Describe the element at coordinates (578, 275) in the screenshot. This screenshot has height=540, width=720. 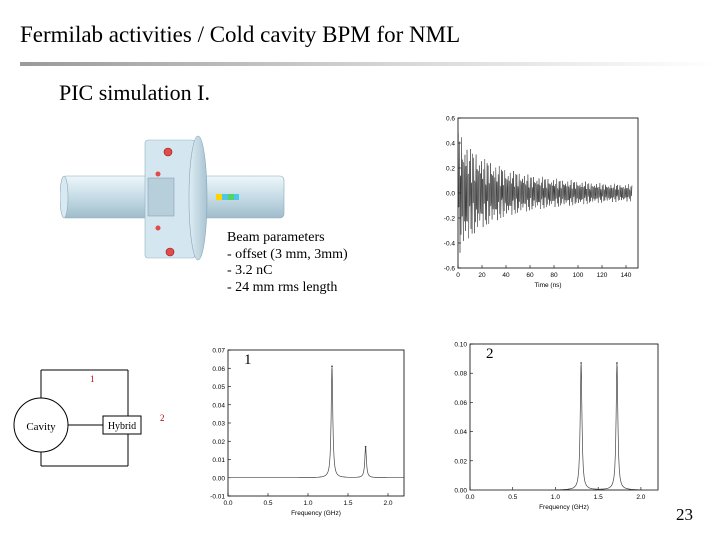
I see `x-tick-label: 100` at that location.